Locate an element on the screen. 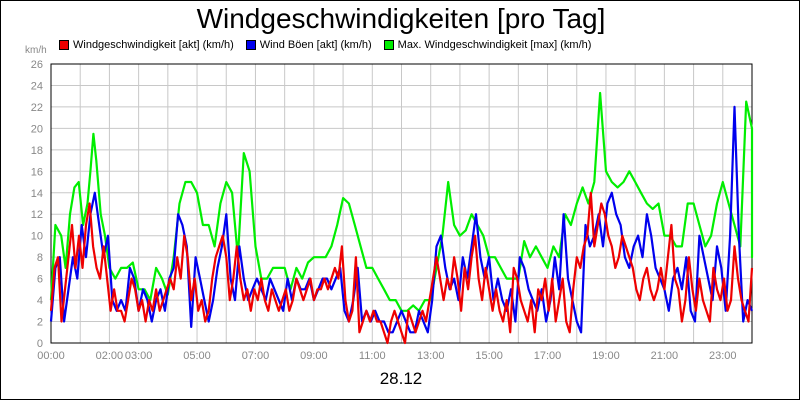 This screenshot has width=800, height=401. y-tick-label: 14 is located at coordinates (37, 194).